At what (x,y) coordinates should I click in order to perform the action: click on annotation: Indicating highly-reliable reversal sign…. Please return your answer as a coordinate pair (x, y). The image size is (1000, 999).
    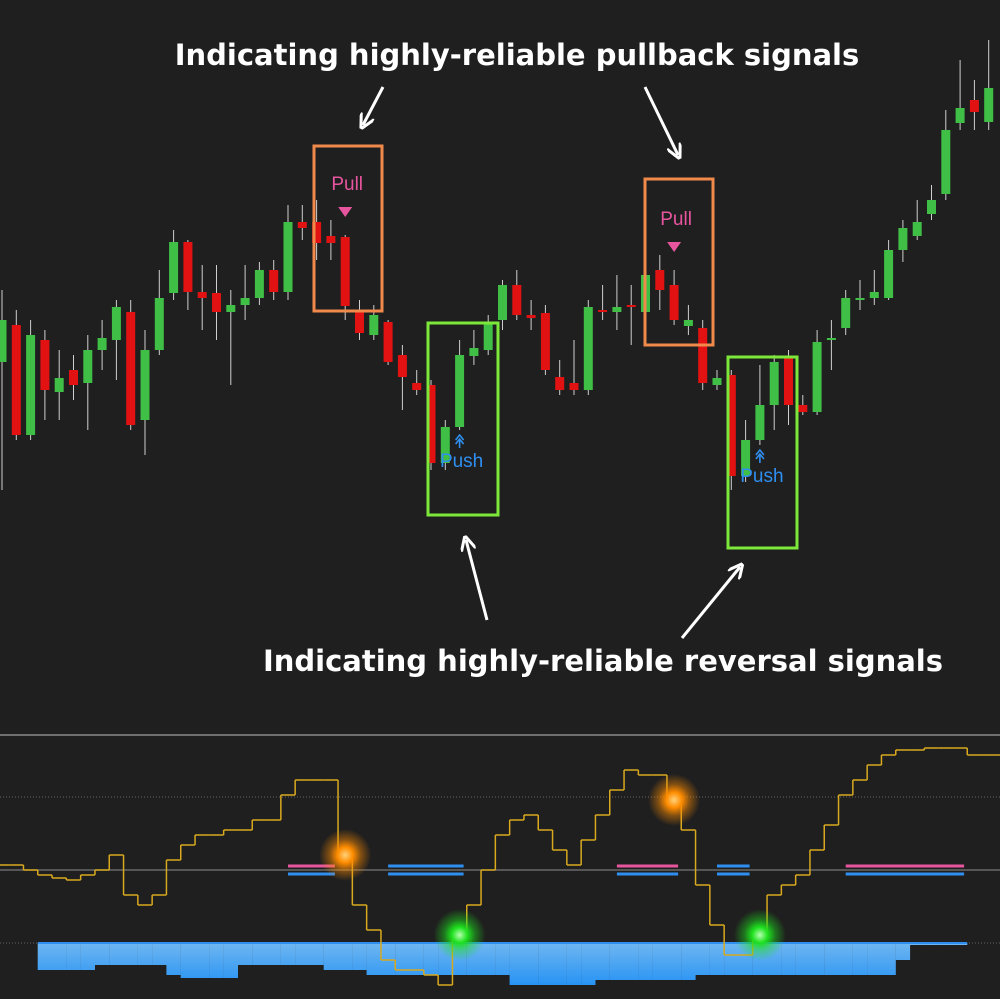
    Looking at the image, I should click on (603, 661).